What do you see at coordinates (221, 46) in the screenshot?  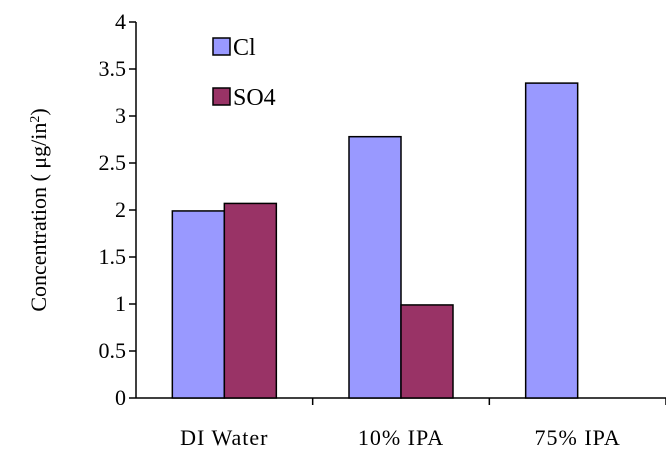 I see `legend-swatch-cl` at bounding box center [221, 46].